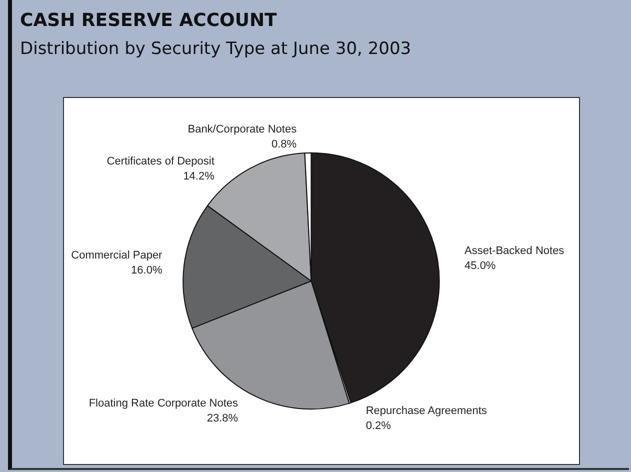 The width and height of the screenshot is (631, 472). Describe the element at coordinates (480, 266) in the screenshot. I see `data-label: 45.0%` at that location.